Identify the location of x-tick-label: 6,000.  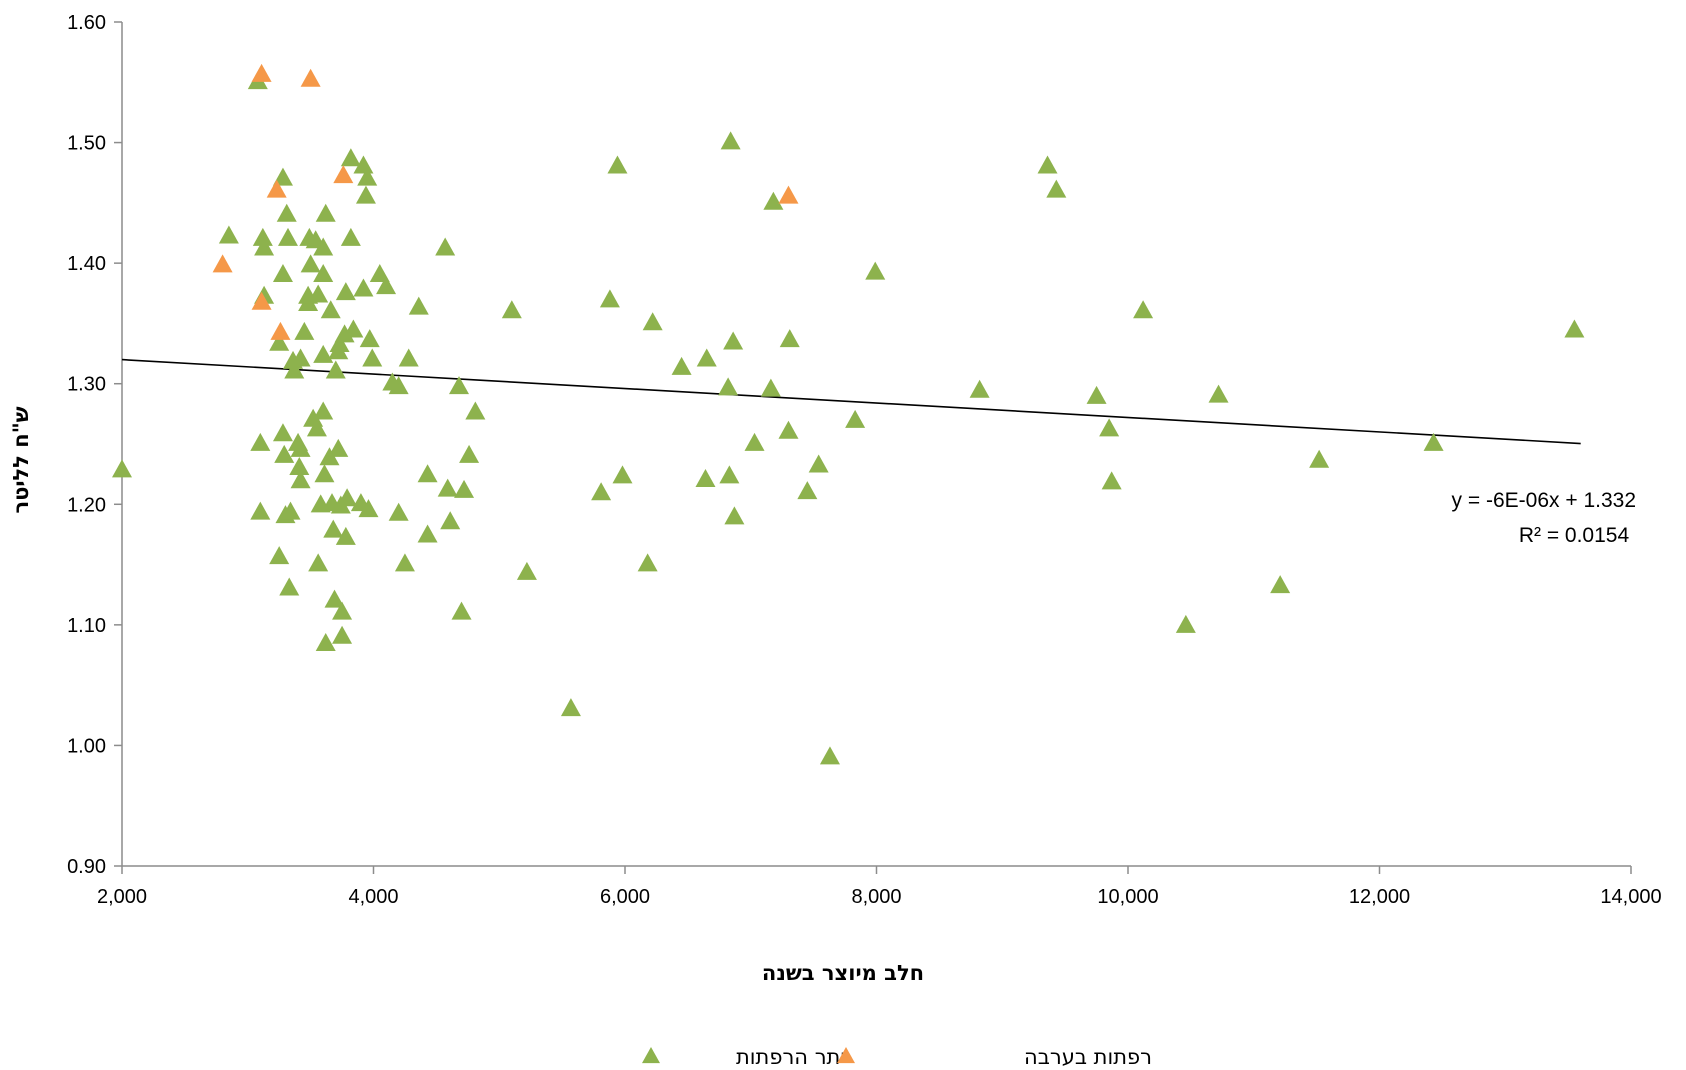
(625, 897).